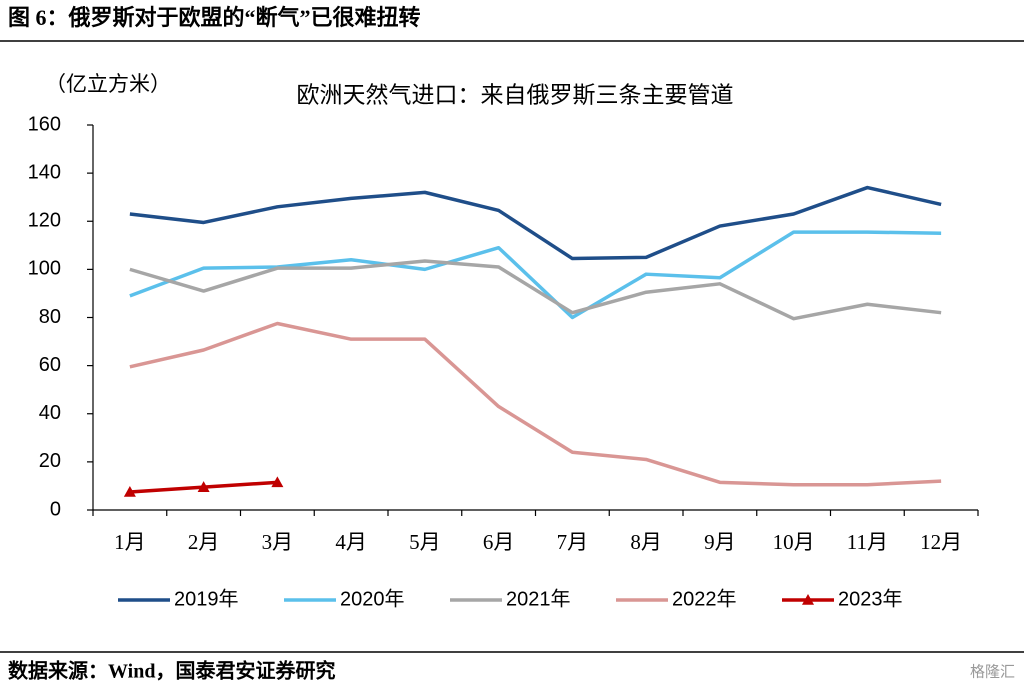  Describe the element at coordinates (515, 94) in the screenshot. I see `chart-title: 欧洲天然气进口：来自俄罗斯三条主要管道` at that location.